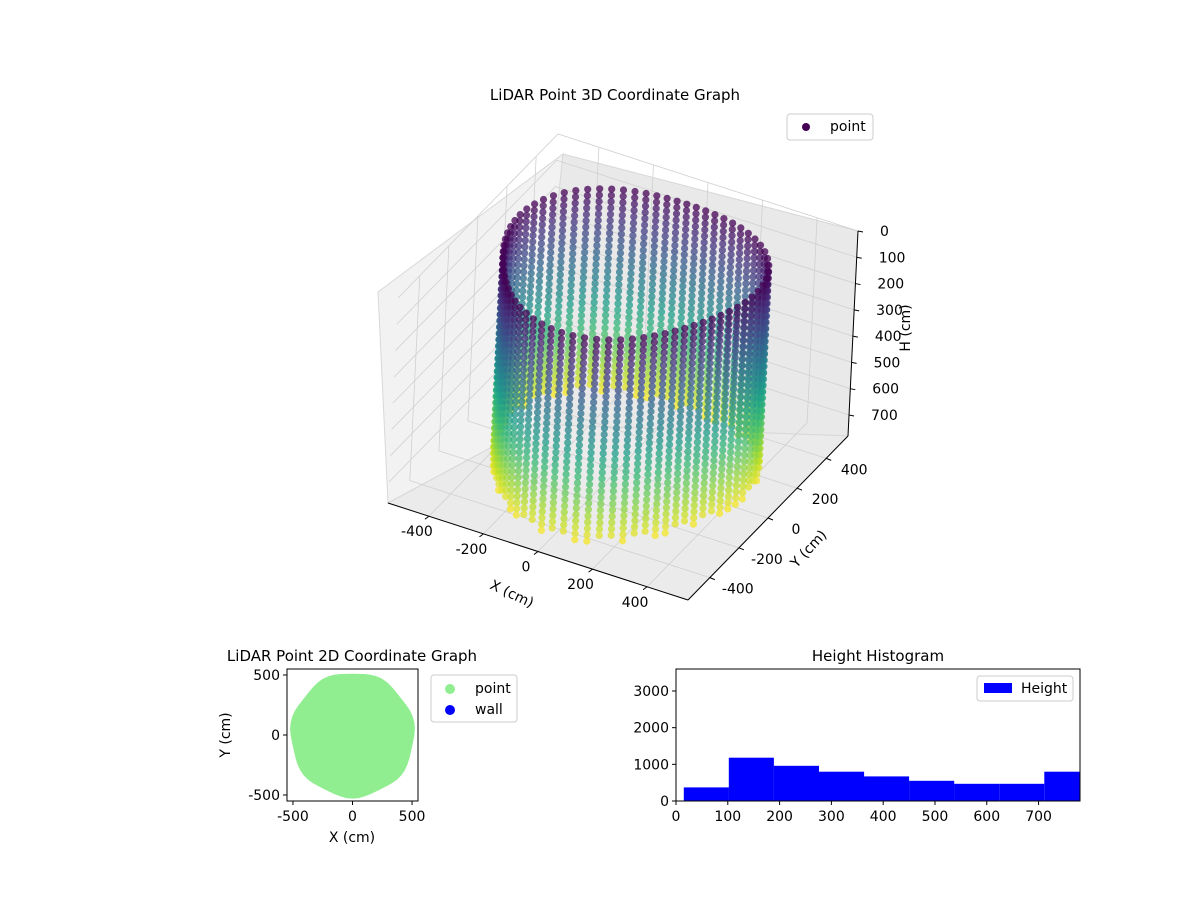  I want to click on tick-label-z: 100, so click(892, 258).